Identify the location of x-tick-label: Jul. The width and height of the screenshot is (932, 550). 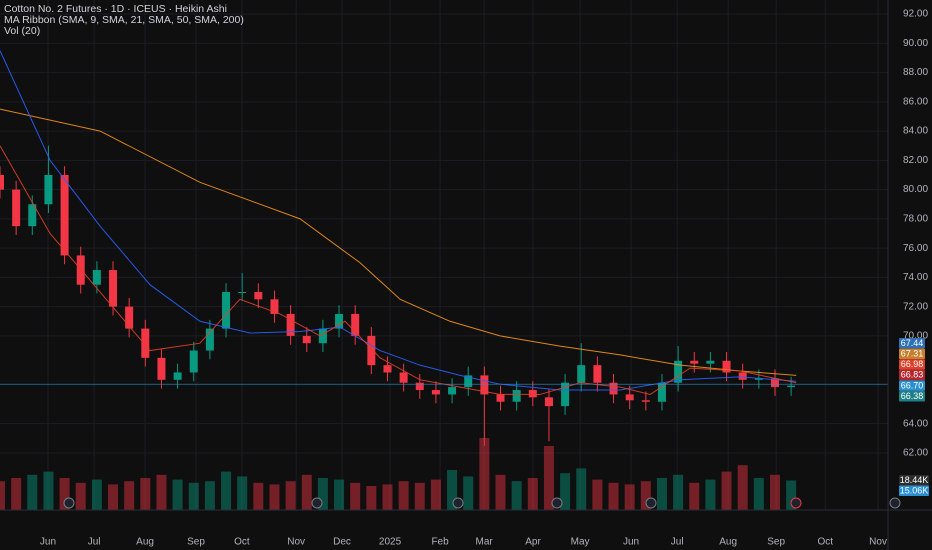
(94, 542).